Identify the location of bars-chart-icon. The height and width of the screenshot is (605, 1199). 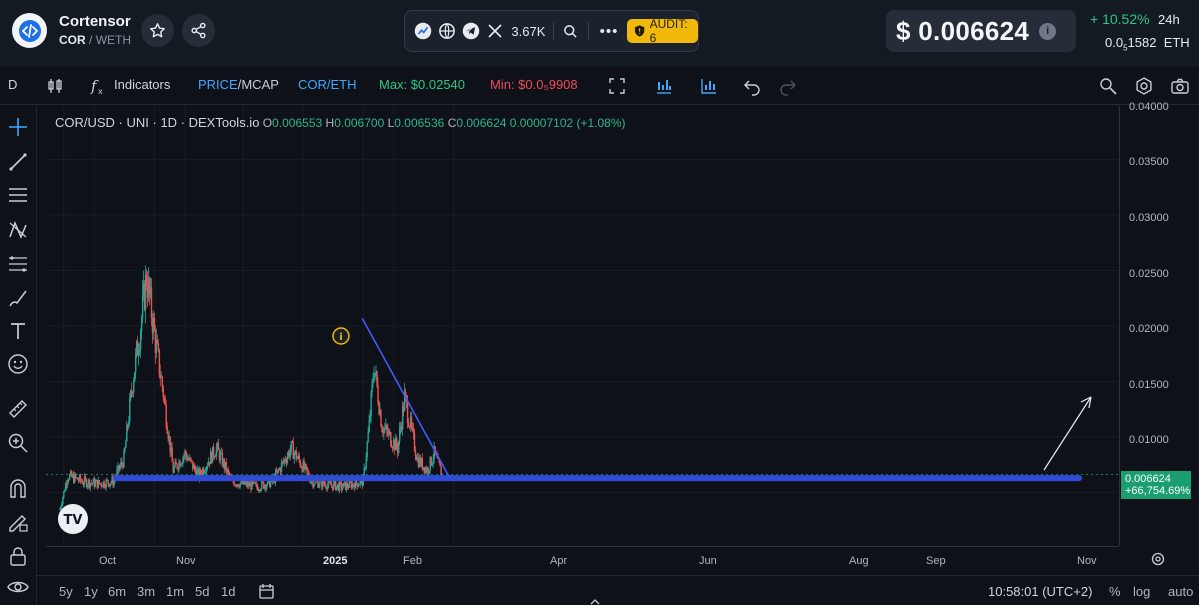
(664, 86).